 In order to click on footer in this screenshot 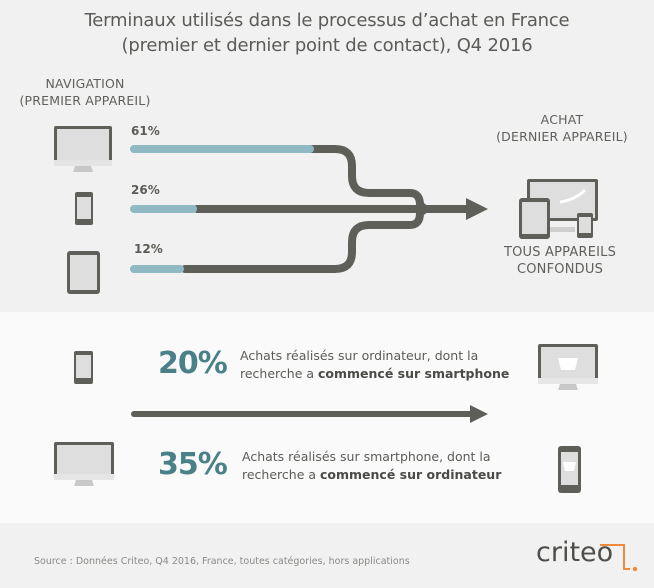, I will do `click(327, 555)`.